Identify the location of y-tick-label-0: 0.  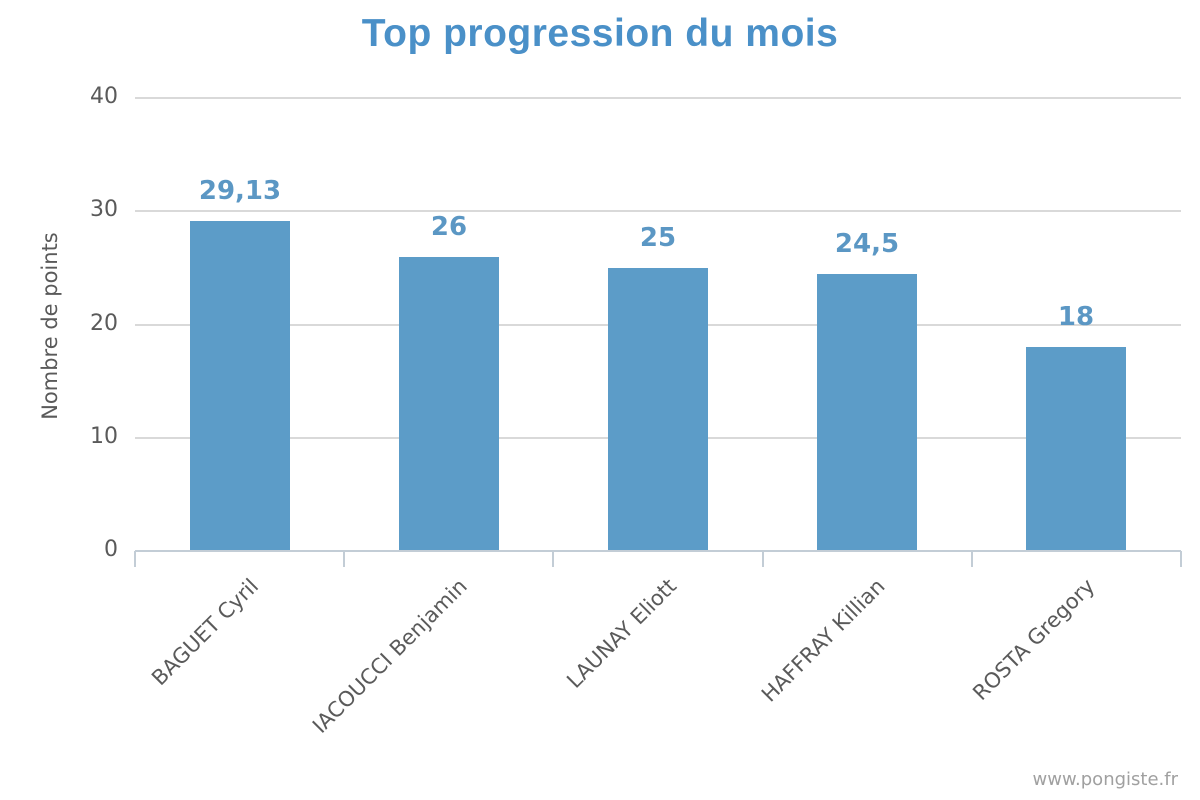
(111, 549).